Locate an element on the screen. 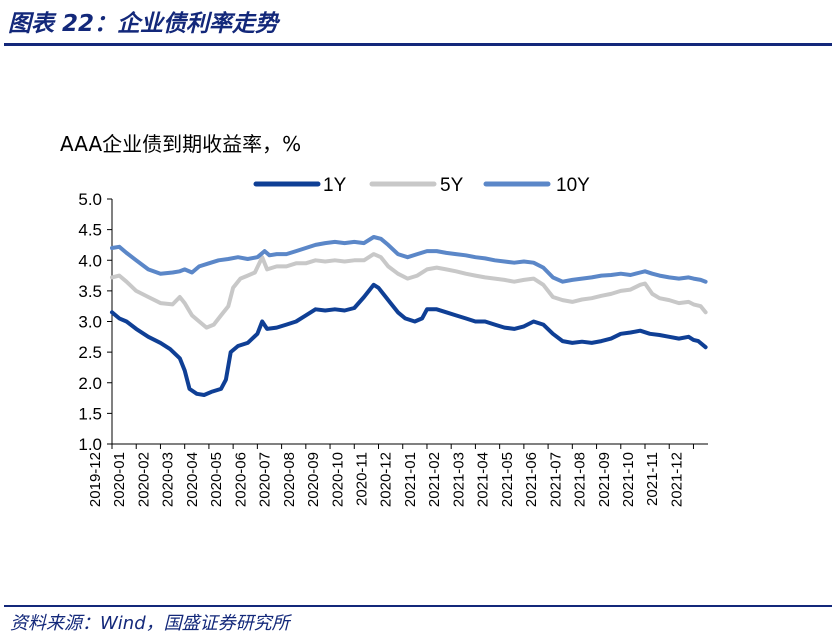 This screenshot has height=638, width=836. legend-label-5y: 5Y is located at coordinates (452, 185).